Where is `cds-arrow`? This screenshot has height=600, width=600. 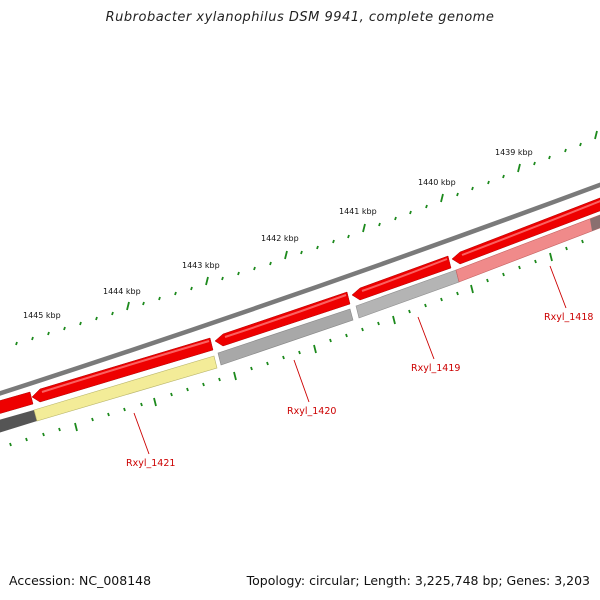
cds-arrow is located at coordinates (17, 403).